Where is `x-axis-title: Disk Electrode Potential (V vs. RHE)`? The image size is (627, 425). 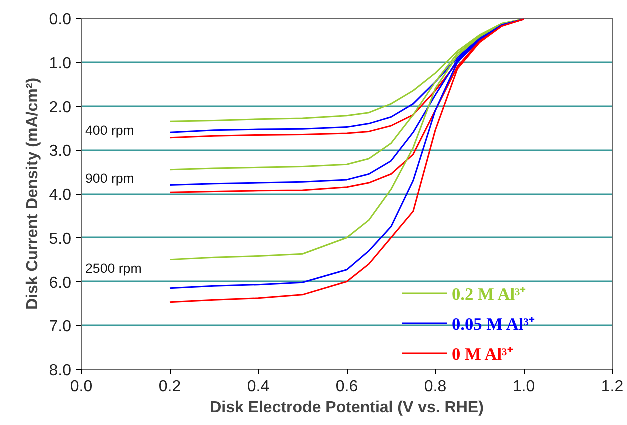
x-axis-title: Disk Electrode Potential (V vs. RHE) is located at coordinates (347, 408).